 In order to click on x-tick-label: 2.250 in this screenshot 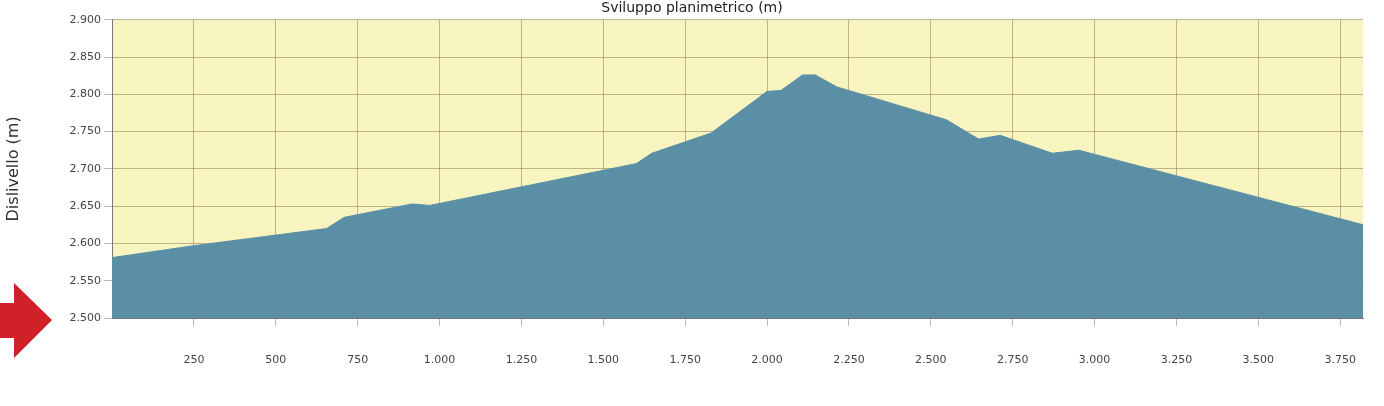, I will do `click(849, 360)`.